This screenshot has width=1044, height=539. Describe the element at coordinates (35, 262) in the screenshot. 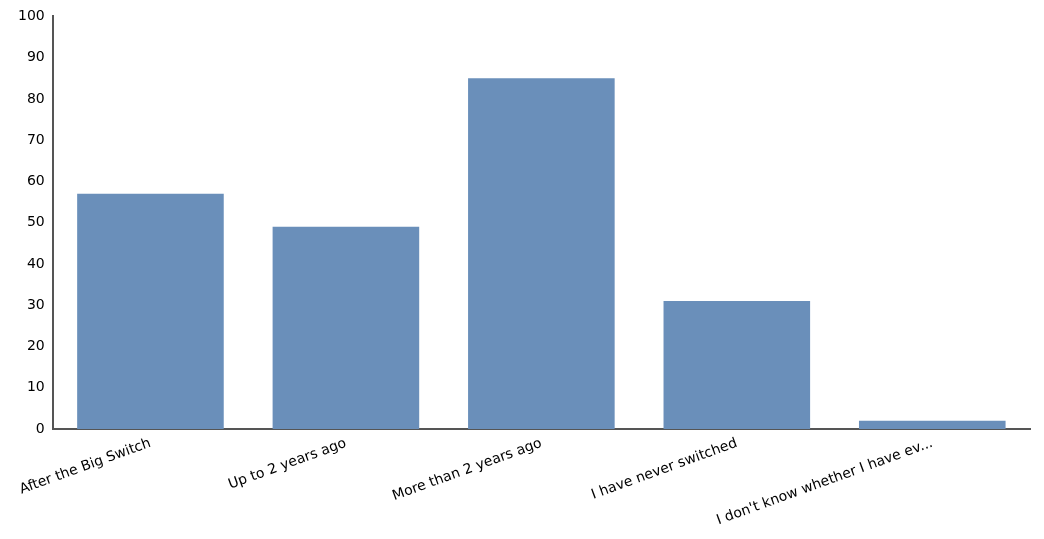

I see `y-tick-label: 40` at that location.